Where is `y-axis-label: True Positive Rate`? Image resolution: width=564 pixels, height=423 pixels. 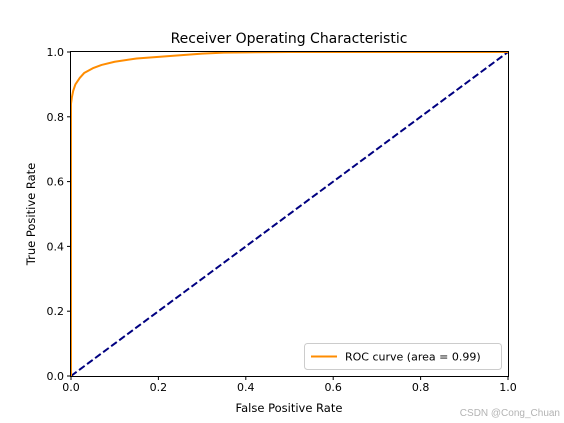
y-axis-label: True Positive Rate is located at coordinates (31, 214).